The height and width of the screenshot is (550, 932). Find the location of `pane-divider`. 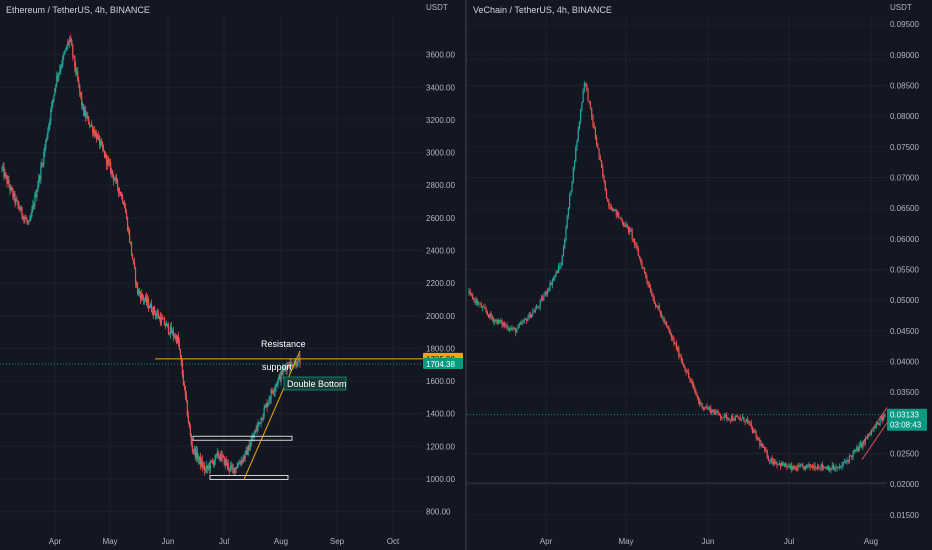

pane-divider is located at coordinates (466, 275).